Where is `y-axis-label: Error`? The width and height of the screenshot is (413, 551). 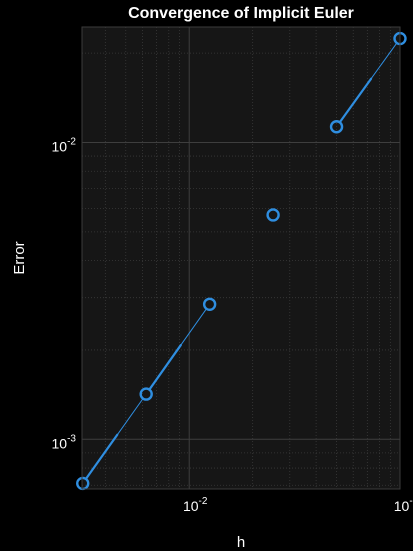
y-axis-label: Error is located at coordinates (19, 257).